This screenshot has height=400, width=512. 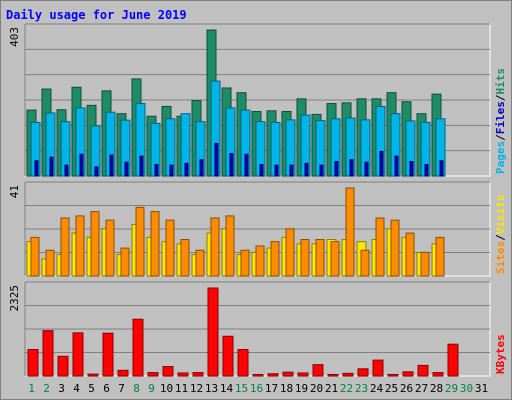 What do you see at coordinates (211, 388) in the screenshot?
I see `day-label-13: 13` at bounding box center [211, 388].